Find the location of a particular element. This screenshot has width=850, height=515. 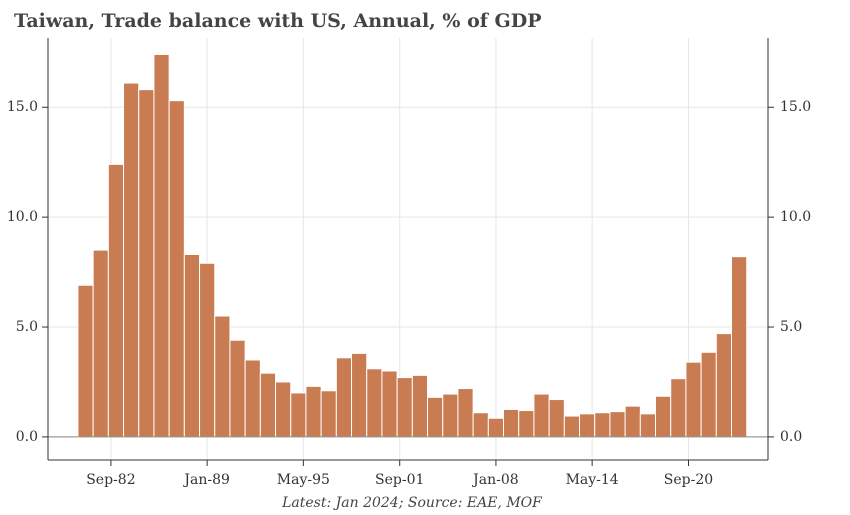

y2-tick-label: 15.0 is located at coordinates (795, 107).